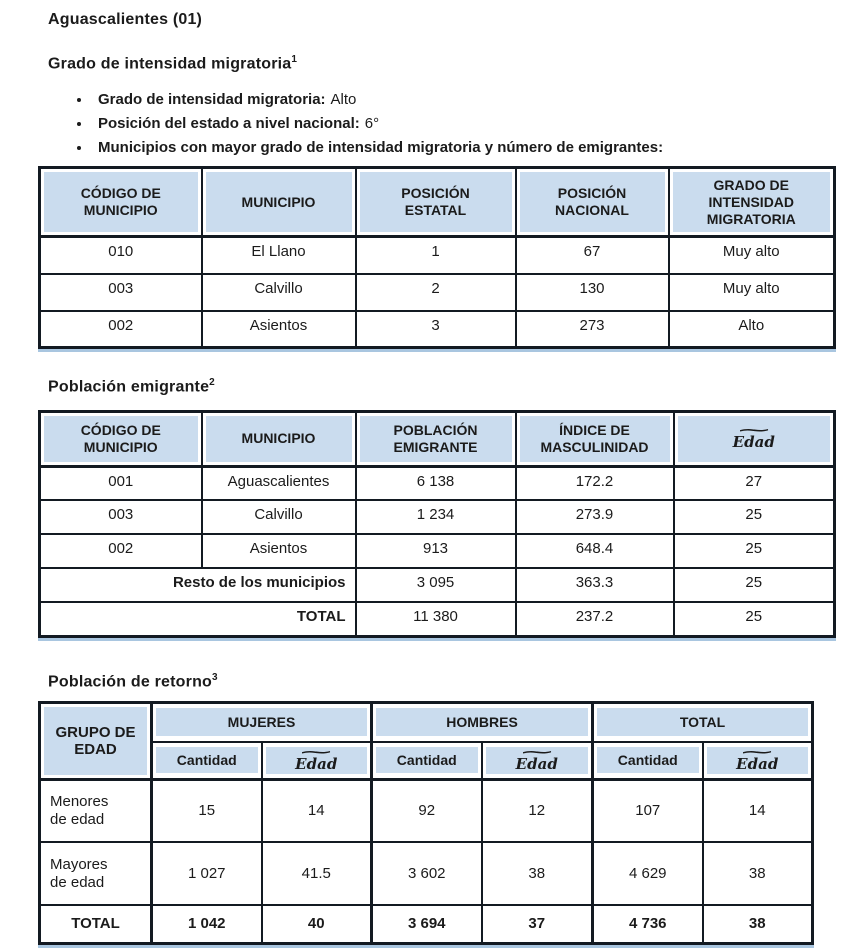 The image size is (845, 950). What do you see at coordinates (120, 255) in the screenshot?
I see `table-cell: 010` at bounding box center [120, 255].